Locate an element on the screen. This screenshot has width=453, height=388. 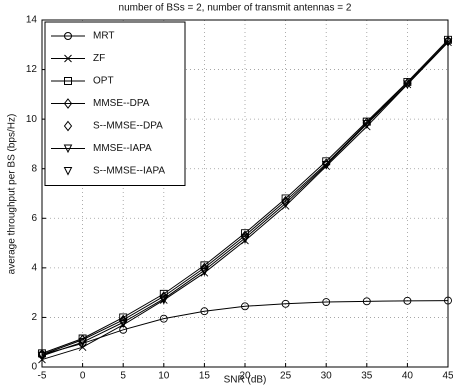
legend-label: ZF is located at coordinates (99, 58).